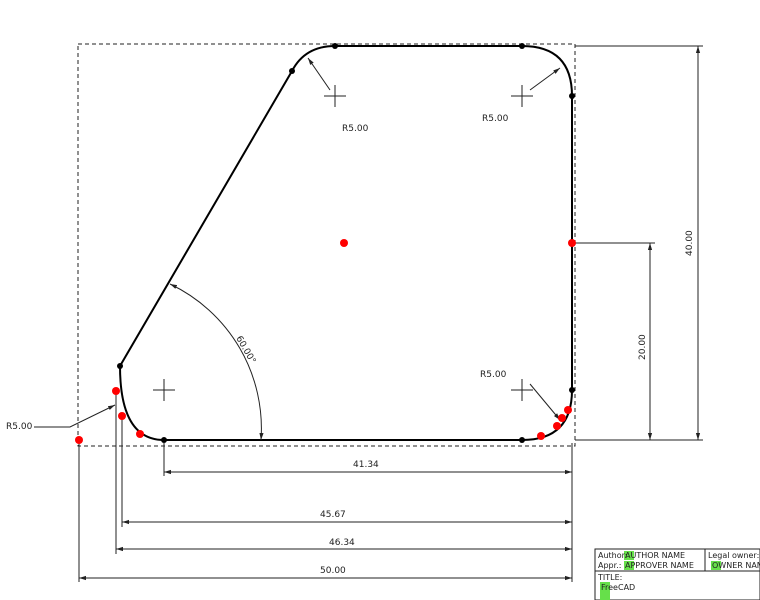 This screenshot has width=760, height=600. Describe the element at coordinates (733, 555) in the screenshot. I see `legal-owner-label: Legal owner:` at that location.